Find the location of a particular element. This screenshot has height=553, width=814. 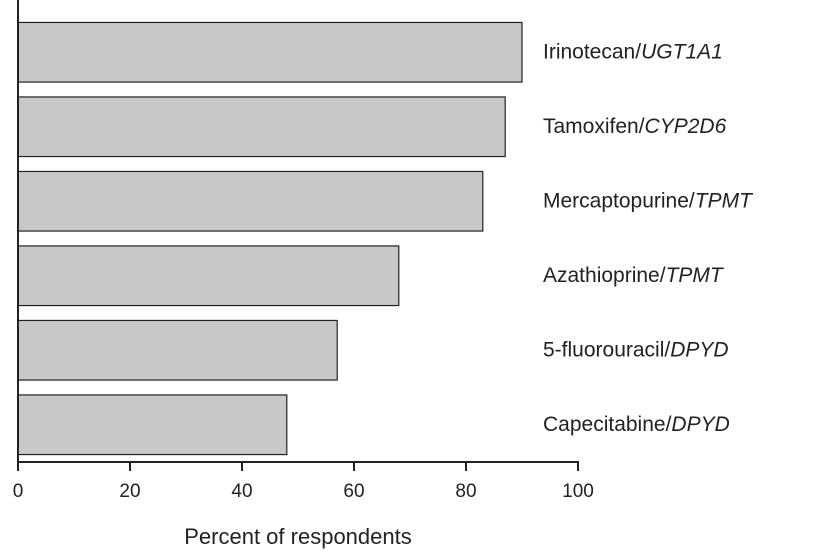

category-label: Mercaptopurine/TPMT is located at coordinates (648, 200).